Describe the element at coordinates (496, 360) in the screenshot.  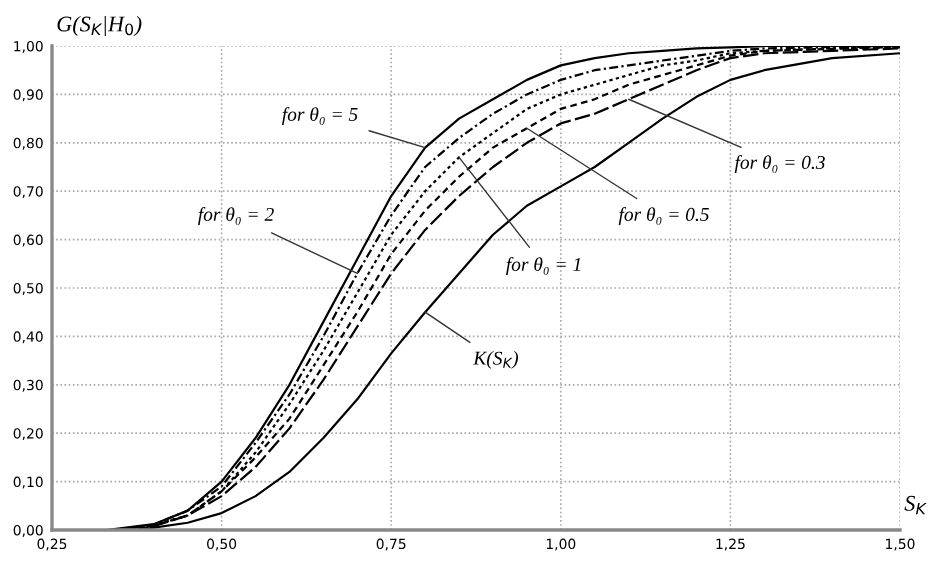
I see `annotation: K(S$_{K}$)` at that location.